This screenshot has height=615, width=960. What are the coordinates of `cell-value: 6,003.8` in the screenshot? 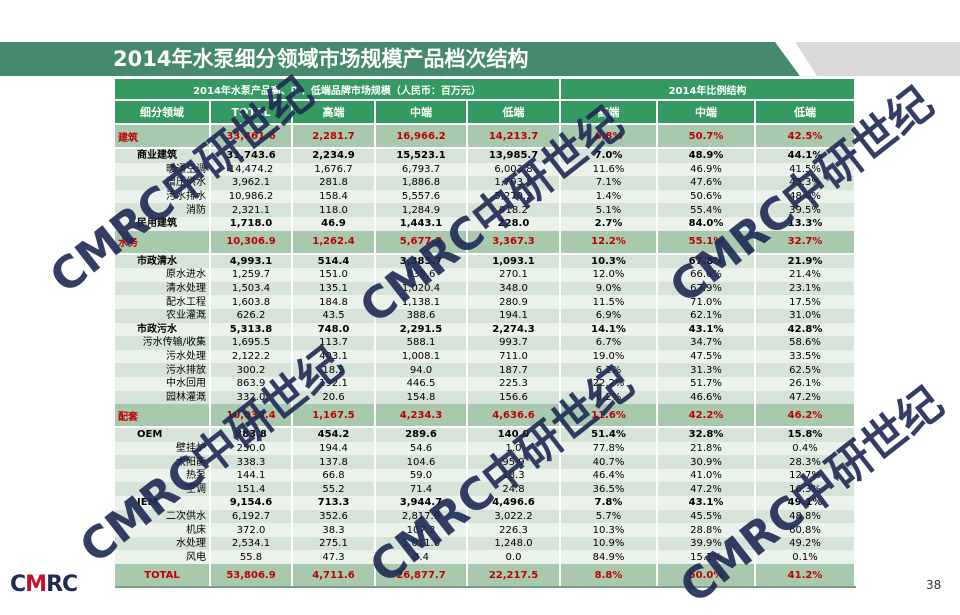 It's located at (514, 169).